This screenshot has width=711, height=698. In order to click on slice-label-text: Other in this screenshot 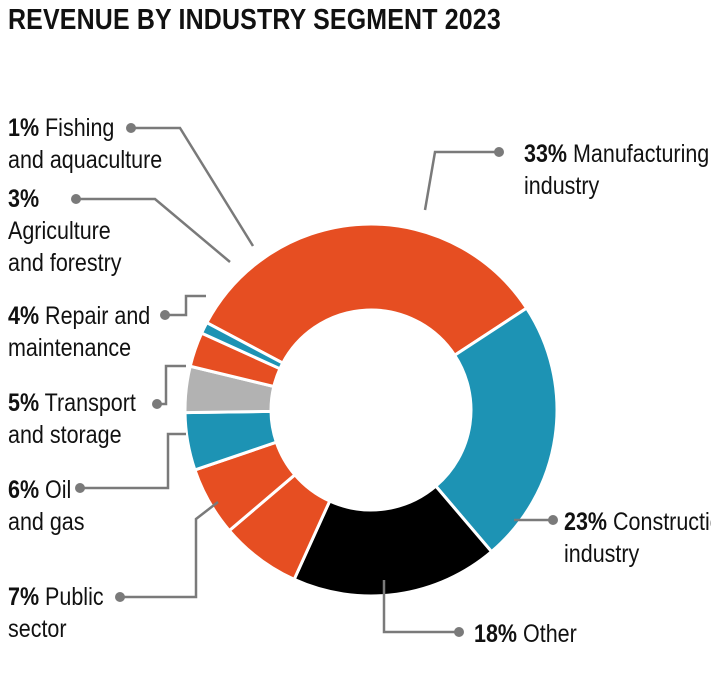, I will do `click(547, 634)`.